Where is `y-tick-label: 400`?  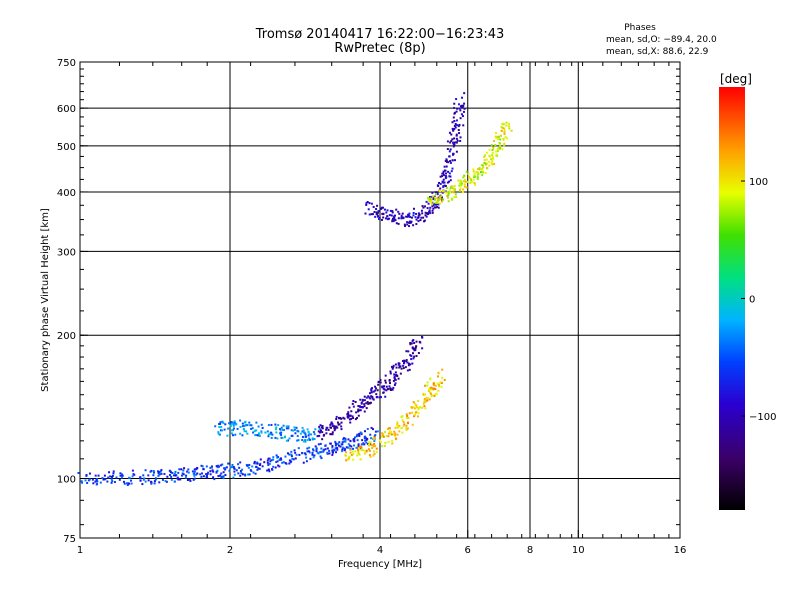
y-tick-label: 400 is located at coordinates (66, 193).